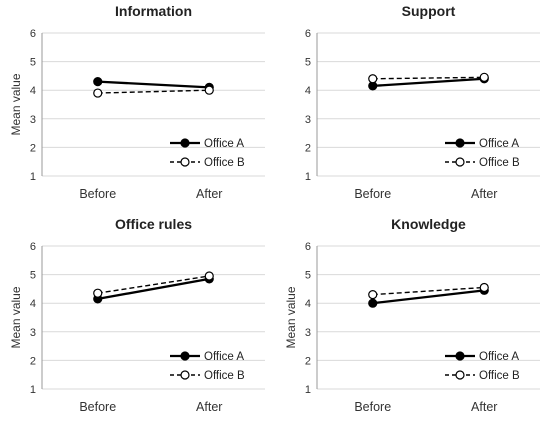 This screenshot has width=550, height=425. Describe the element at coordinates (153, 11) in the screenshot. I see `chart-title: Information` at that location.